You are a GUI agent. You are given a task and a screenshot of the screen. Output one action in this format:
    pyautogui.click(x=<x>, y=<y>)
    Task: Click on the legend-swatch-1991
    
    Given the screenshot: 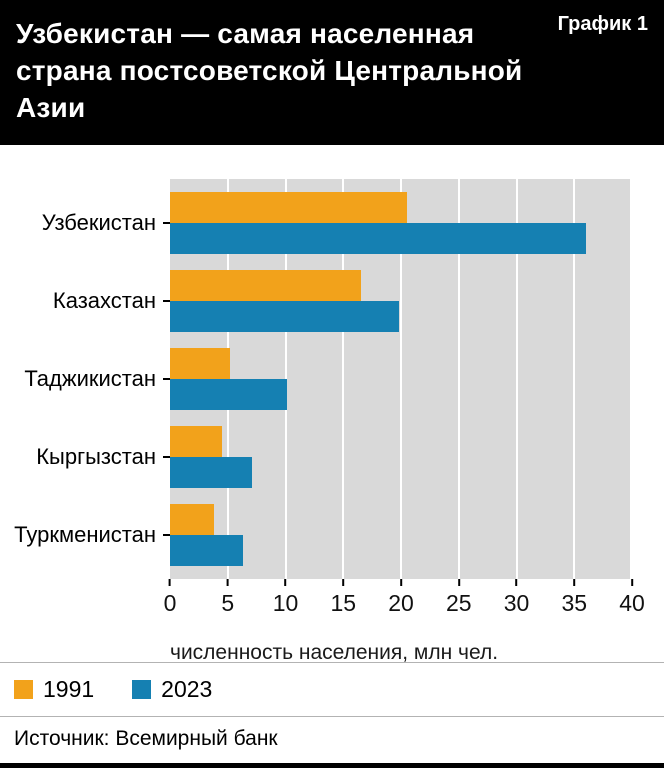 What is the action you would take?
    pyautogui.click(x=23, y=689)
    